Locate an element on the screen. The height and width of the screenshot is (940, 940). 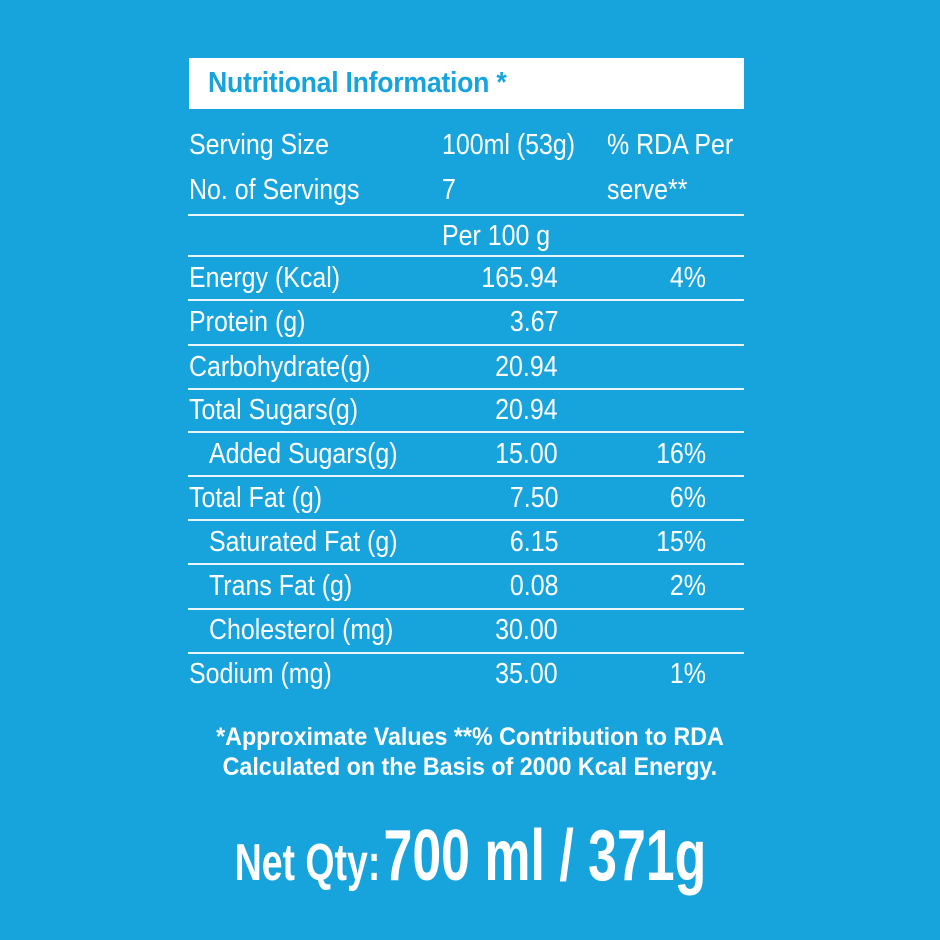
nutrient-label: Total Sugars(g) is located at coordinates (274, 410).